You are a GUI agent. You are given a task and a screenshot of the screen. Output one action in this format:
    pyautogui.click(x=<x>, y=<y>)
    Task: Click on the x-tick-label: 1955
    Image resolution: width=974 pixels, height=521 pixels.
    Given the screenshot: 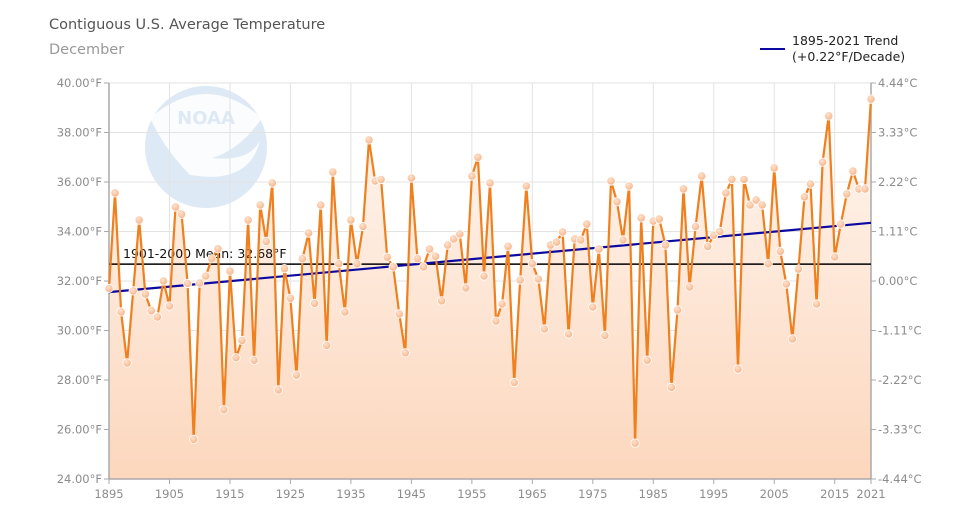 What is the action you would take?
    pyautogui.click(x=471, y=494)
    